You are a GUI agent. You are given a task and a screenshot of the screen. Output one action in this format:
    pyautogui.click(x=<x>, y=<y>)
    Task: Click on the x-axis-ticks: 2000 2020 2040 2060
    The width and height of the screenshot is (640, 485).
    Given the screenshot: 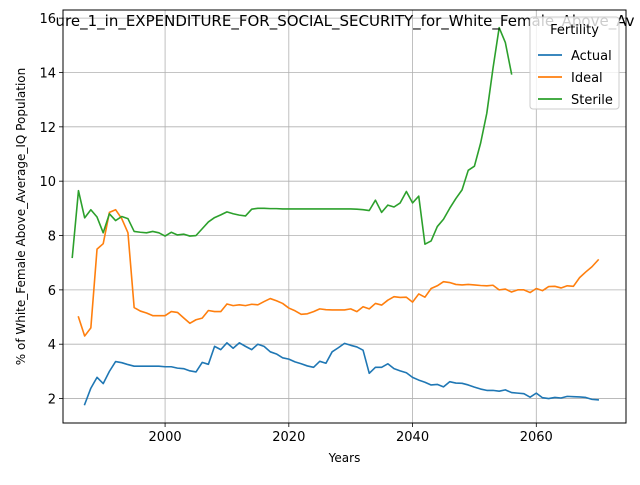 What is the action you would take?
    pyautogui.click(x=351, y=434)
    